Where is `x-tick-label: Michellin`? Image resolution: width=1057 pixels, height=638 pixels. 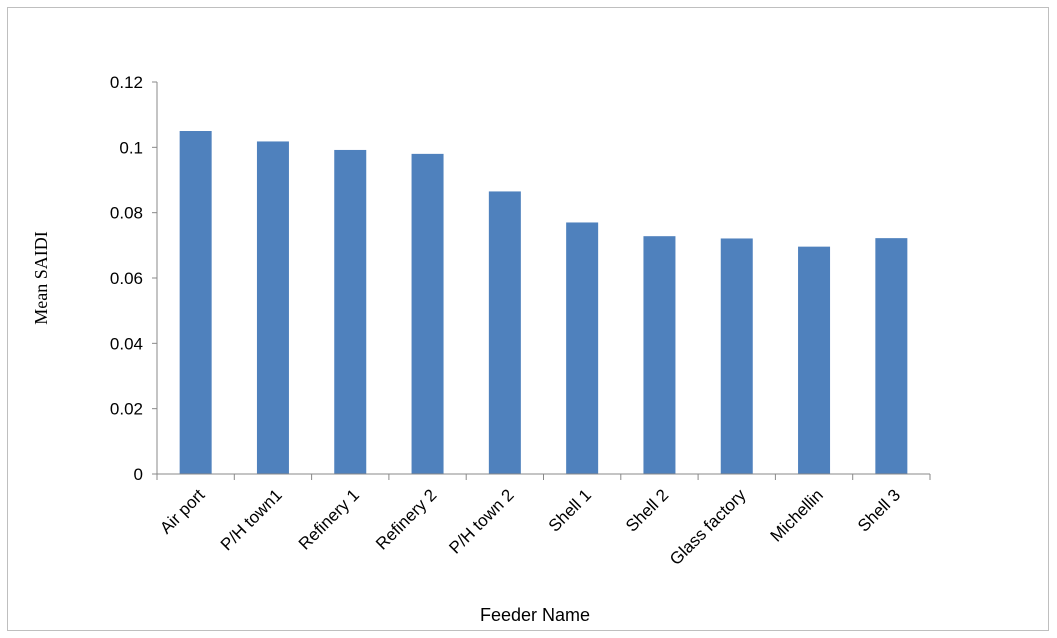
x-tick-label: Michellin is located at coordinates (797, 515).